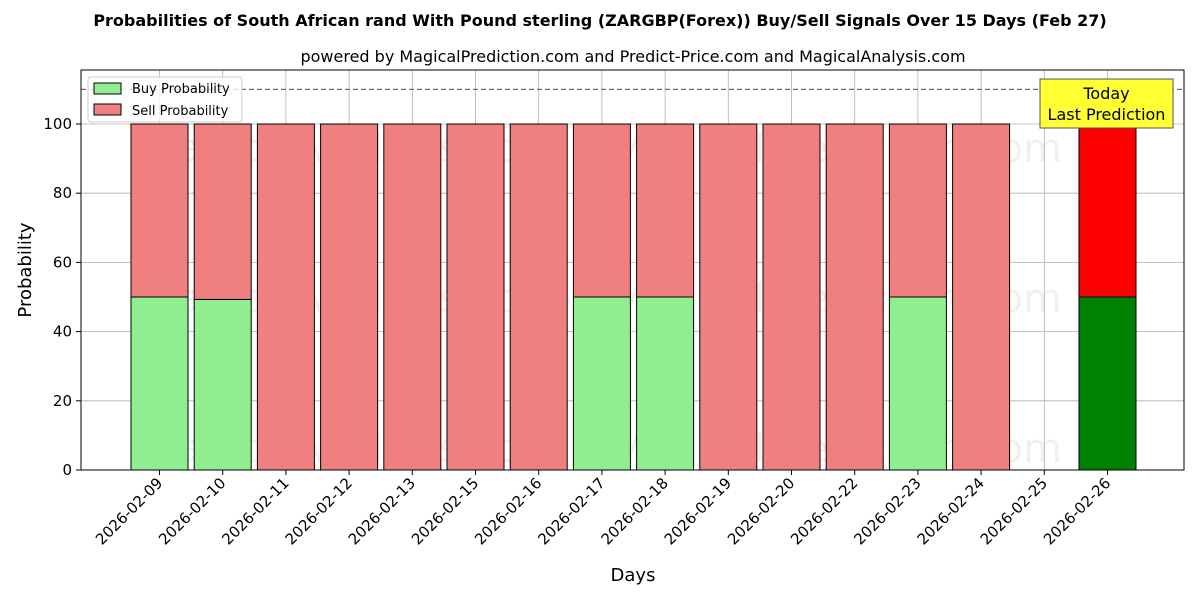 This screenshot has width=1200, height=604. What do you see at coordinates (698, 511) in the screenshot?
I see `x-tick-label: 2026-02-19` at bounding box center [698, 511].